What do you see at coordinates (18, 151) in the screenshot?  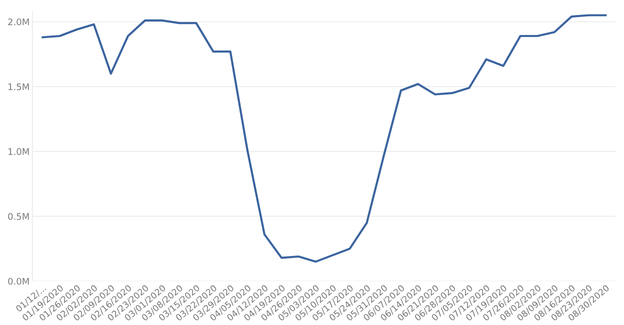 I see `y-tick-label: 1.0M` at bounding box center [18, 151].